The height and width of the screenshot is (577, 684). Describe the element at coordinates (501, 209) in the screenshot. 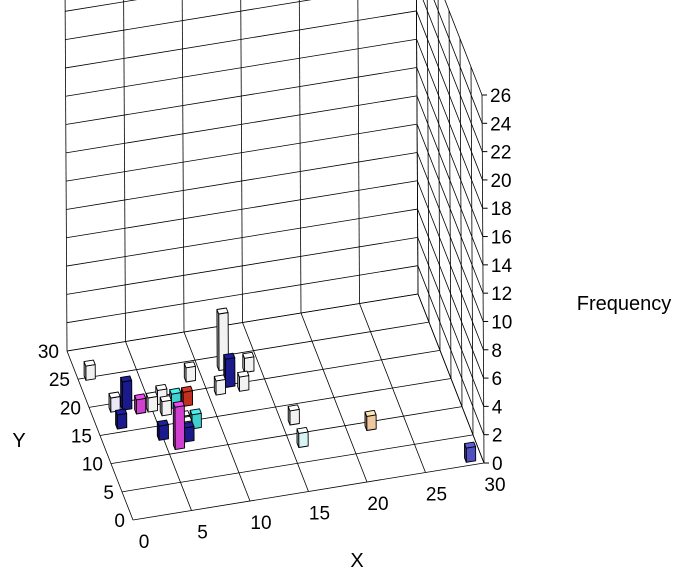

I see `z-tick-label: 18` at that location.